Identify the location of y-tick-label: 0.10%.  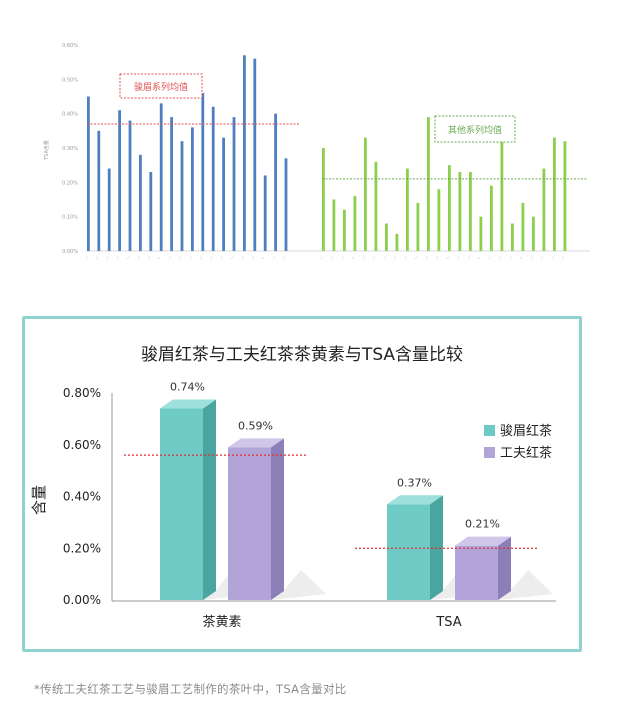
(70, 218).